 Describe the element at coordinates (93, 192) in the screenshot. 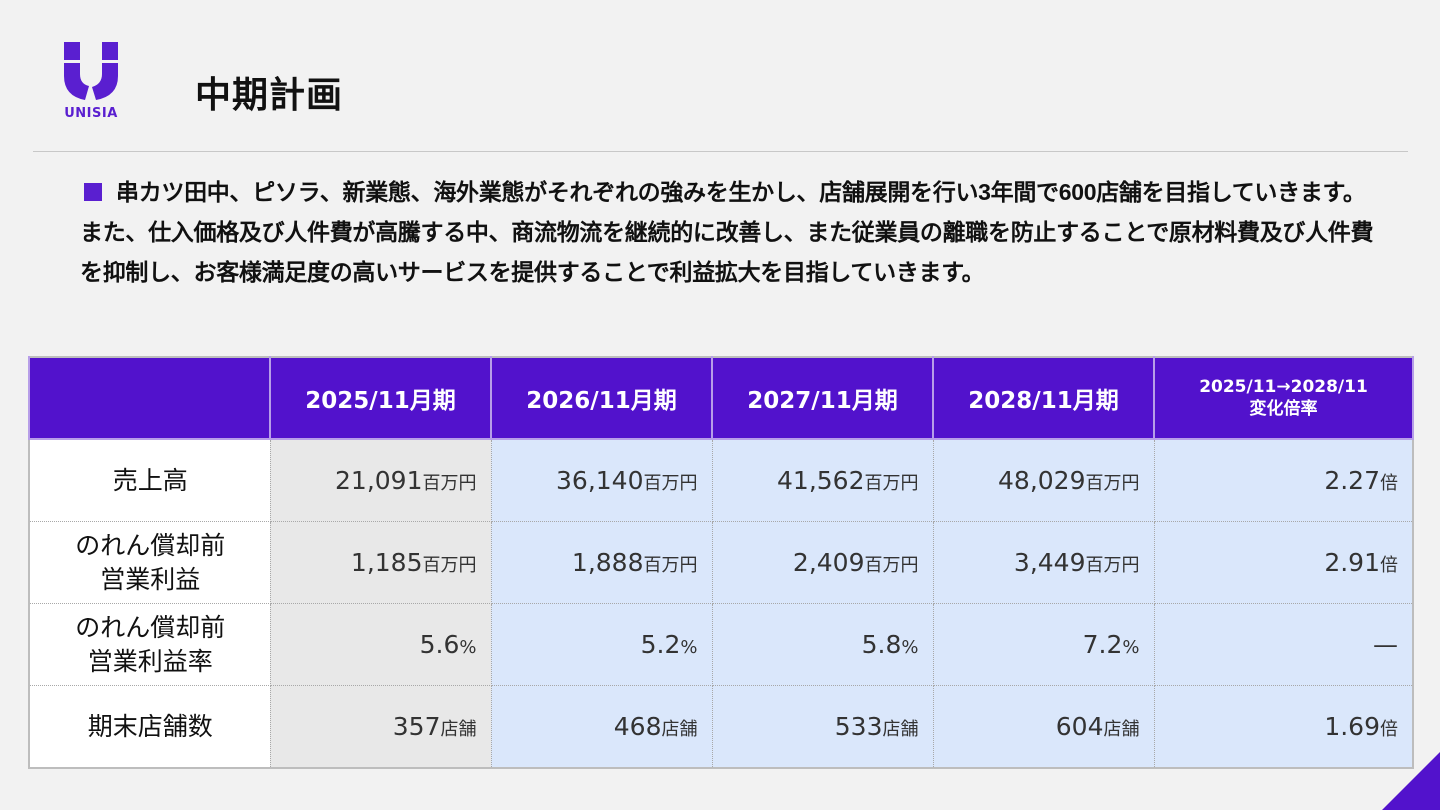

I see `square-bullet-icon` at that location.